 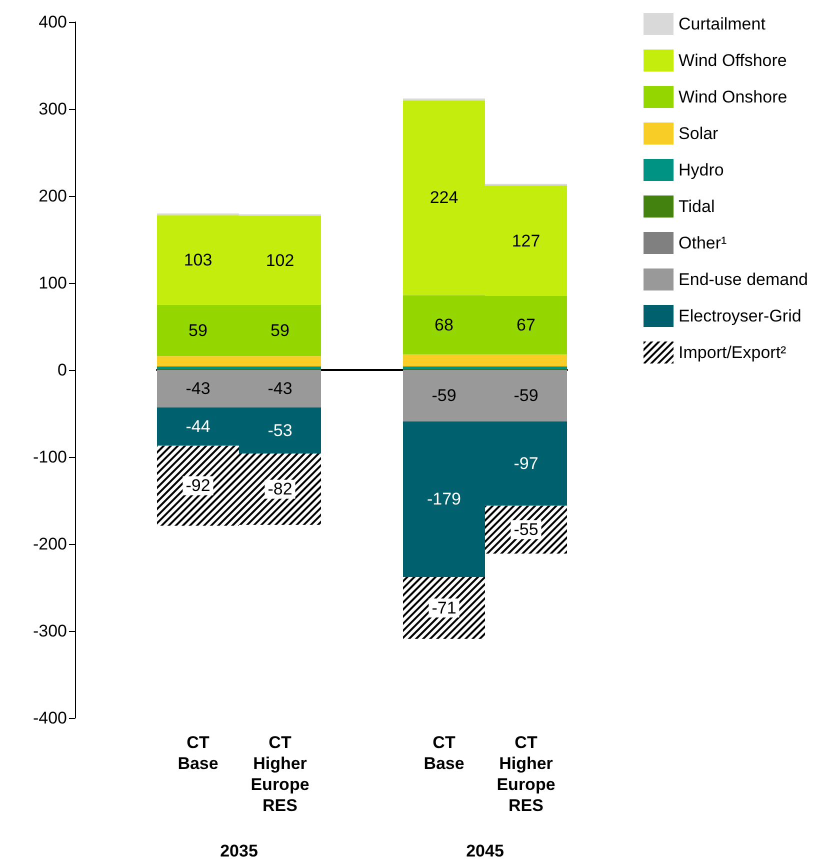 I want to click on legend-label: Hydro, so click(x=701, y=170).